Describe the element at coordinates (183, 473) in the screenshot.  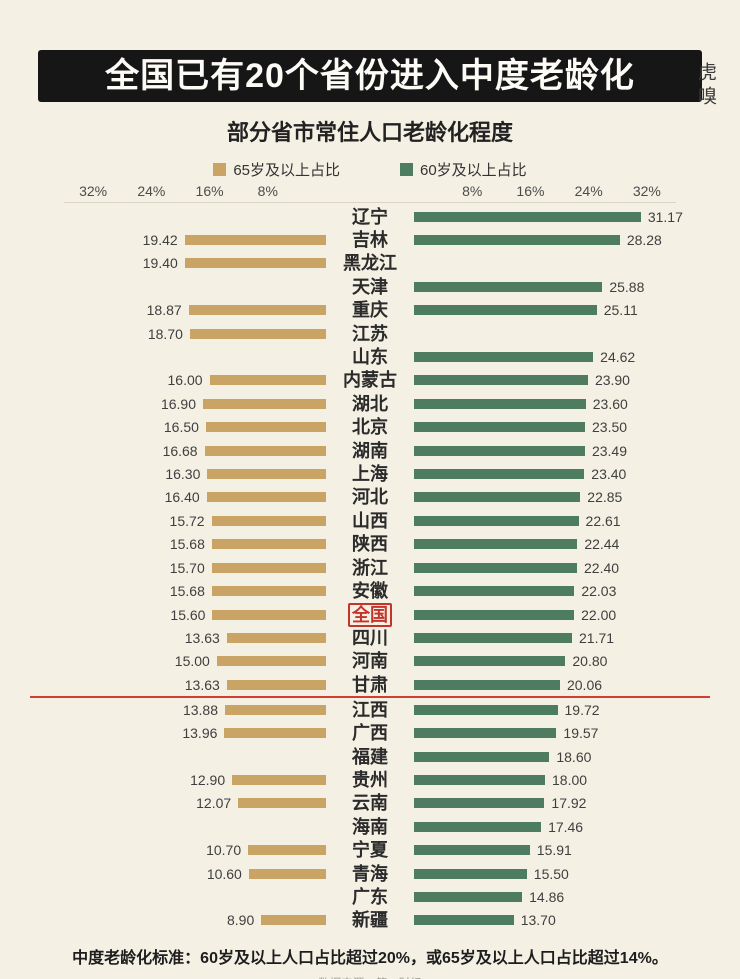
I see `left-value: 16.30` at that location.